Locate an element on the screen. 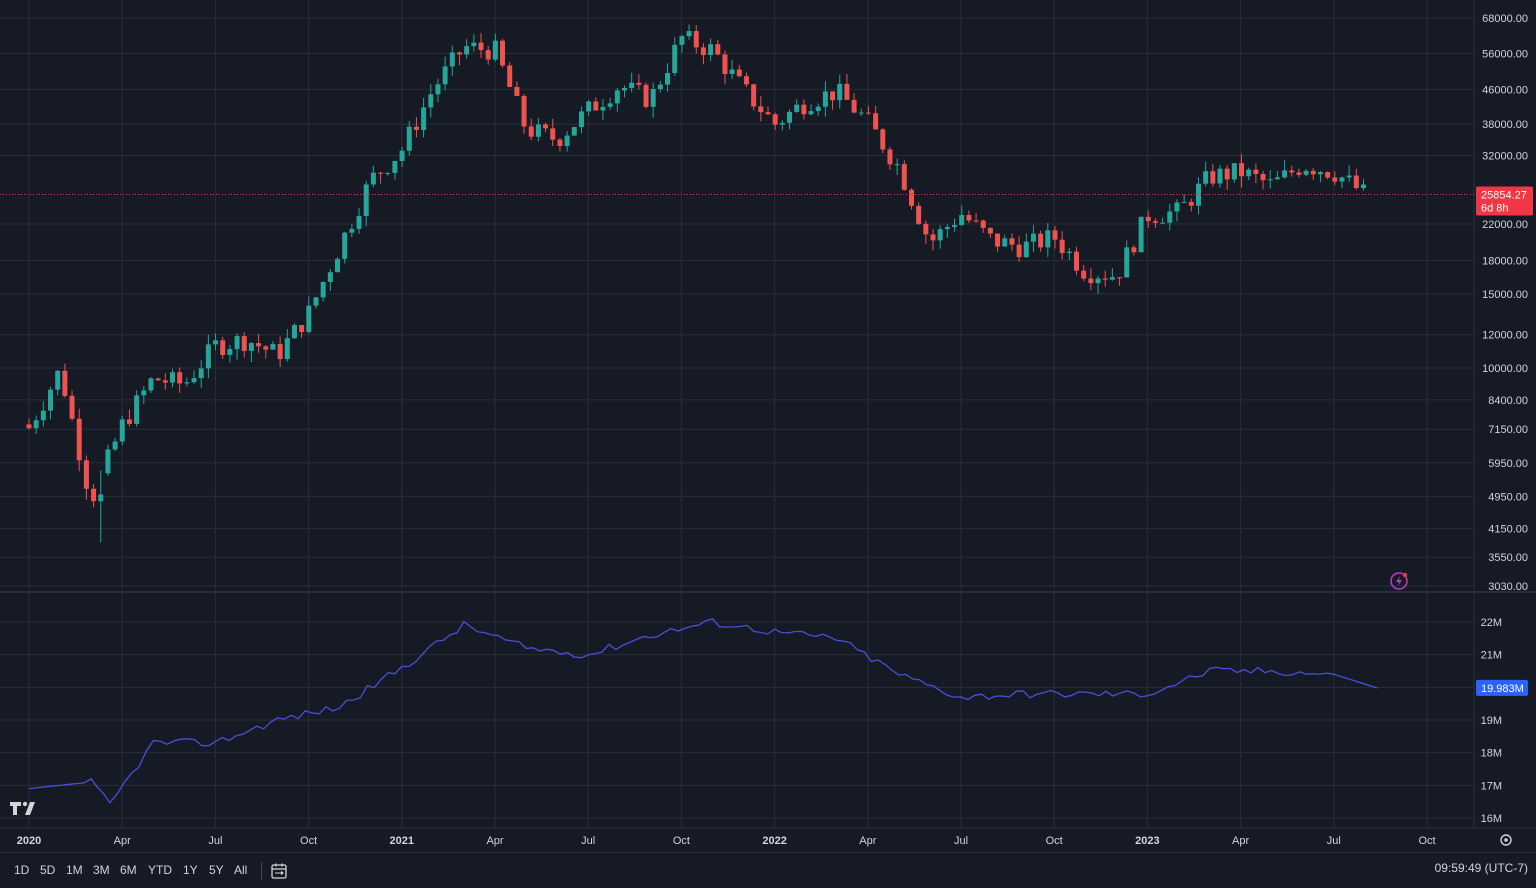 The height and width of the screenshot is (888, 1536). x-tick-label: 2023 is located at coordinates (1147, 841).